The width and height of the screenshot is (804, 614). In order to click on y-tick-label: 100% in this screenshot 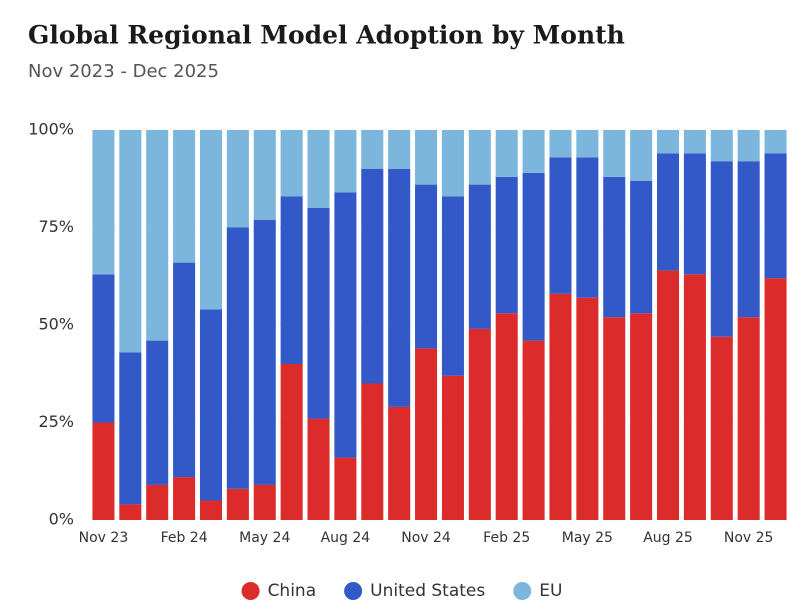, I will do `click(51, 129)`.